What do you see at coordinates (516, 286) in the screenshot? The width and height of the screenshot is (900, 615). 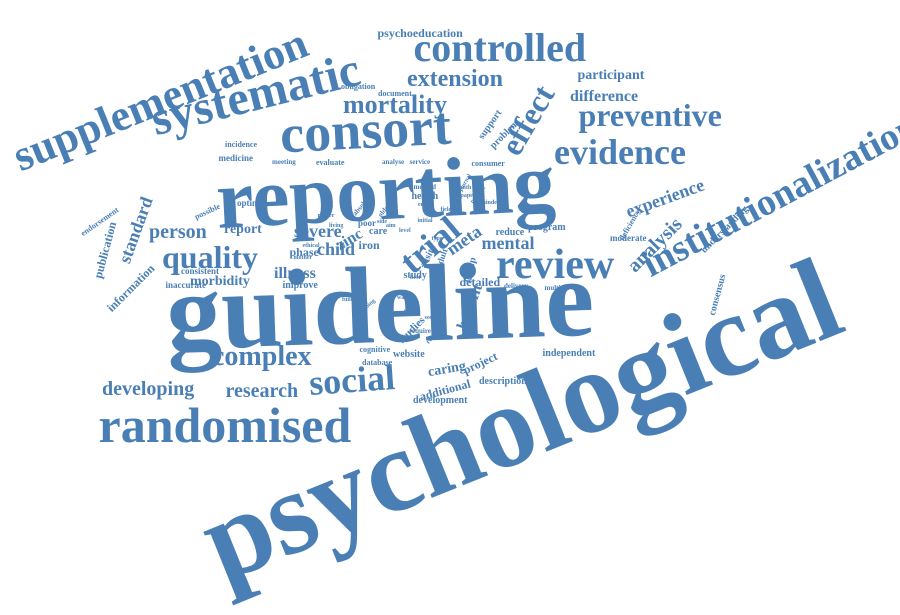 I see `word-delivery: delivery` at bounding box center [516, 286].